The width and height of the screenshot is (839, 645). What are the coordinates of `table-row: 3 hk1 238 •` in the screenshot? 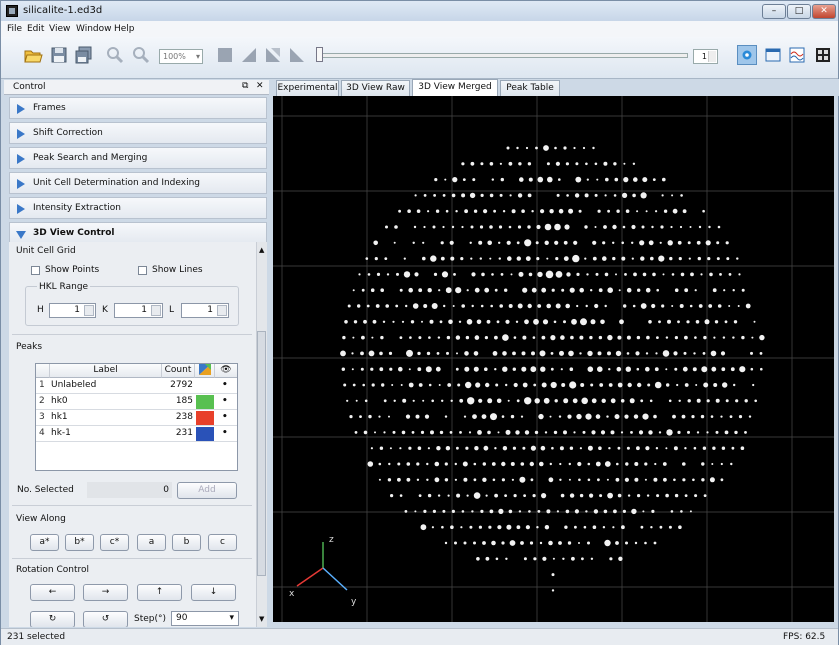 It's located at (136, 418).